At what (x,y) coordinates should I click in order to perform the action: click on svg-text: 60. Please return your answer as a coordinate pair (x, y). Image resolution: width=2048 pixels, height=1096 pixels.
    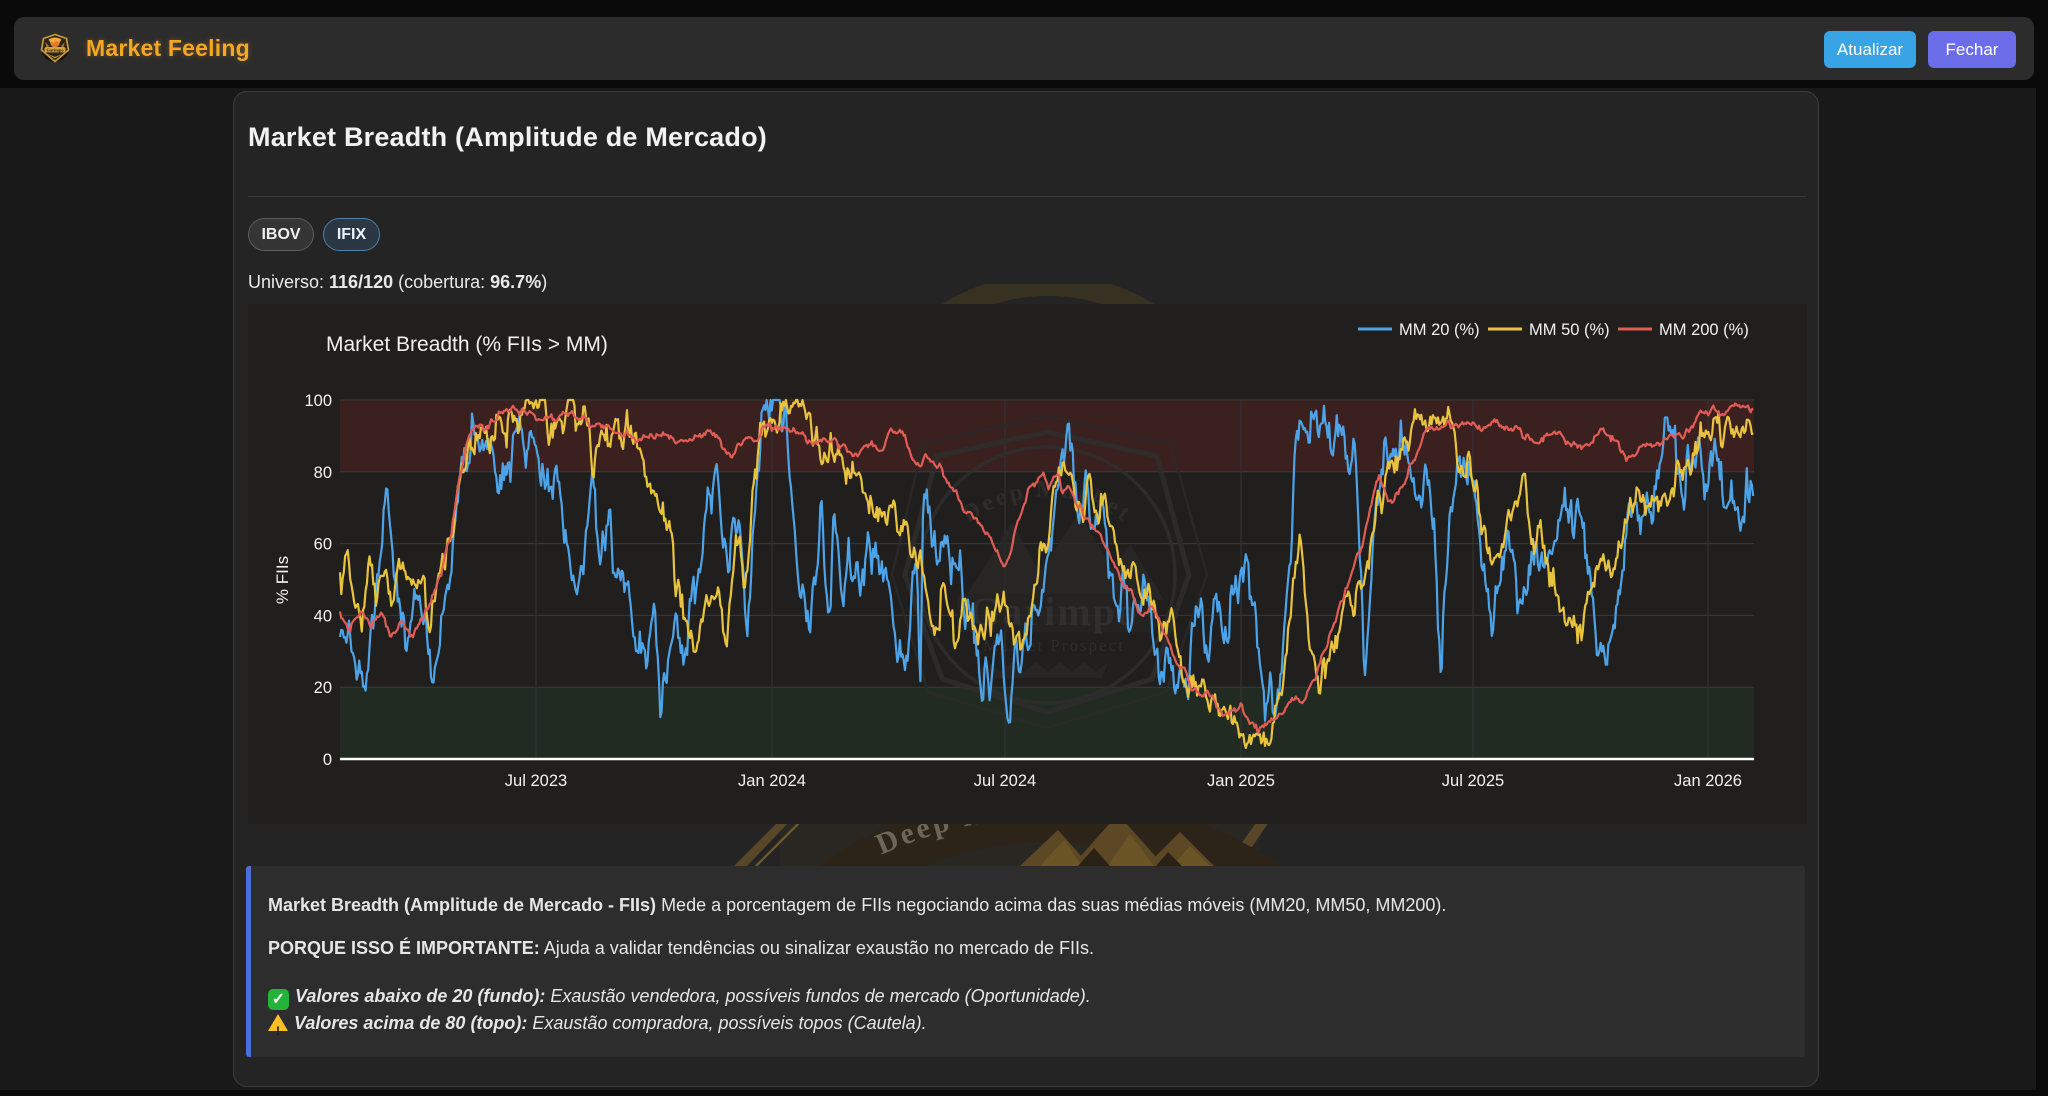
    Looking at the image, I should click on (323, 545).